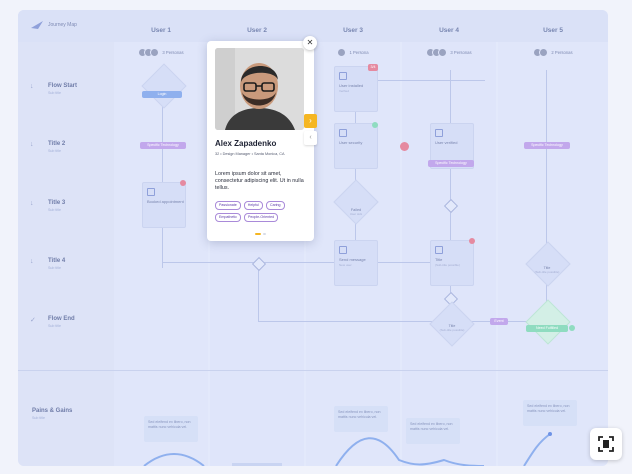 The height and width of the screenshot is (474, 632). I want to click on sentiment-curve, so click(347, 449).